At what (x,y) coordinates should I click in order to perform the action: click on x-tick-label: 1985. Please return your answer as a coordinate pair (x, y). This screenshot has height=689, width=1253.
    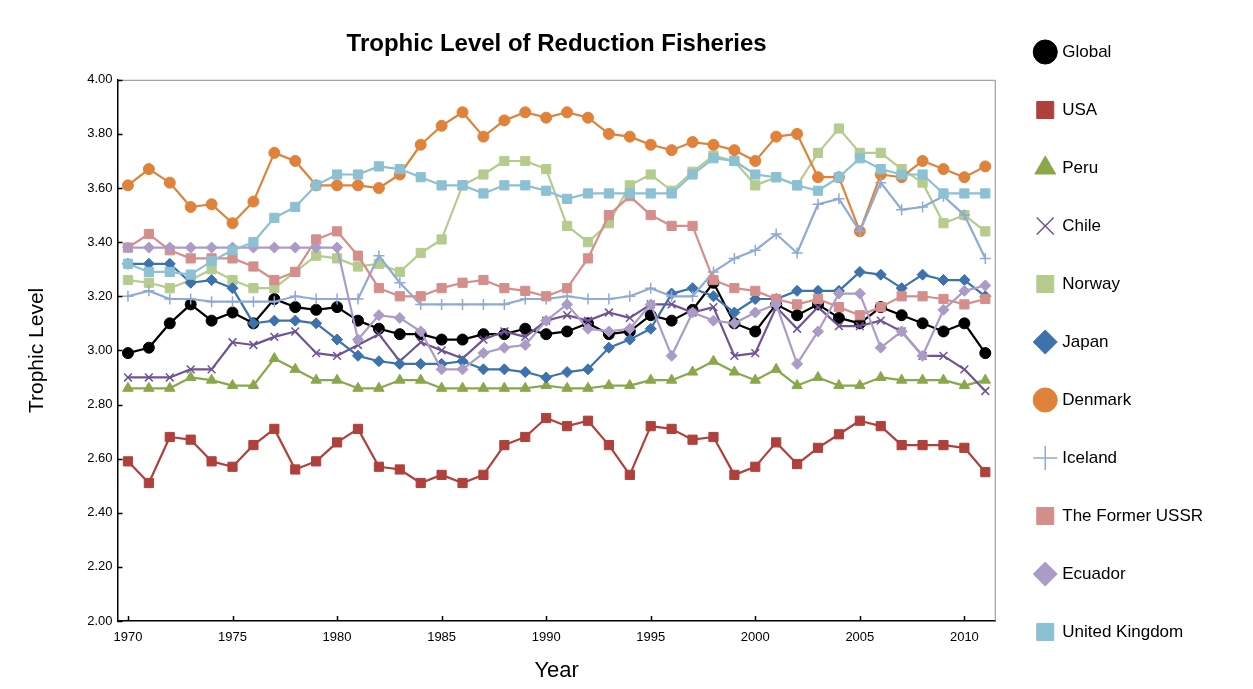
    Looking at the image, I should click on (442, 637).